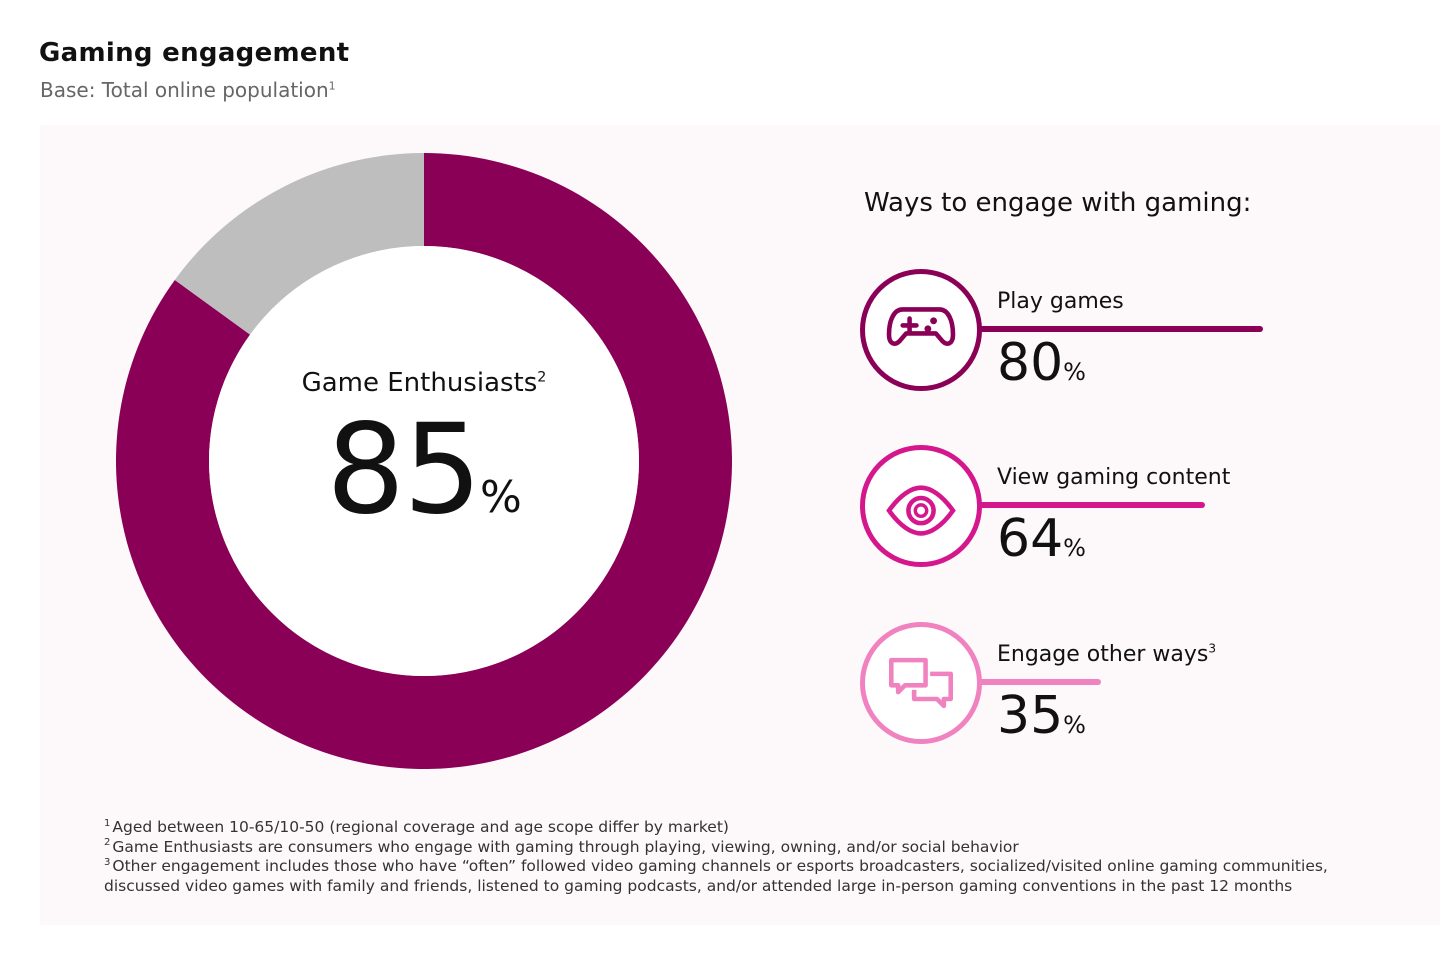 Image resolution: width=1456 pixels, height=959 pixels. What do you see at coordinates (921, 326) in the screenshot?
I see `gamepad-icon` at bounding box center [921, 326].